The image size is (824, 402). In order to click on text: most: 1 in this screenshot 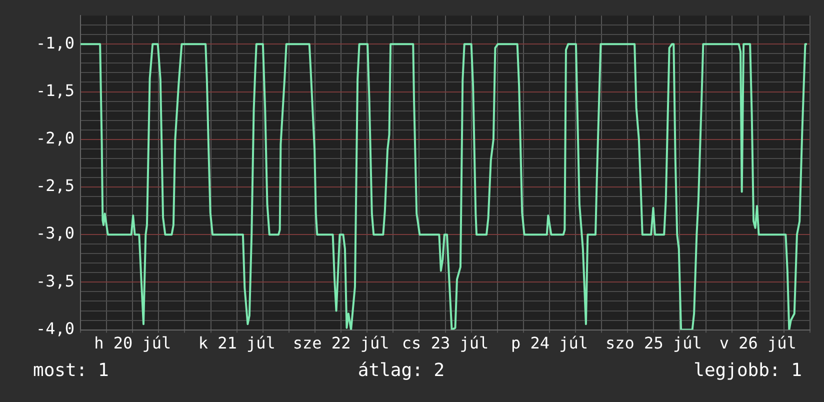, I will do `click(71, 370)`.